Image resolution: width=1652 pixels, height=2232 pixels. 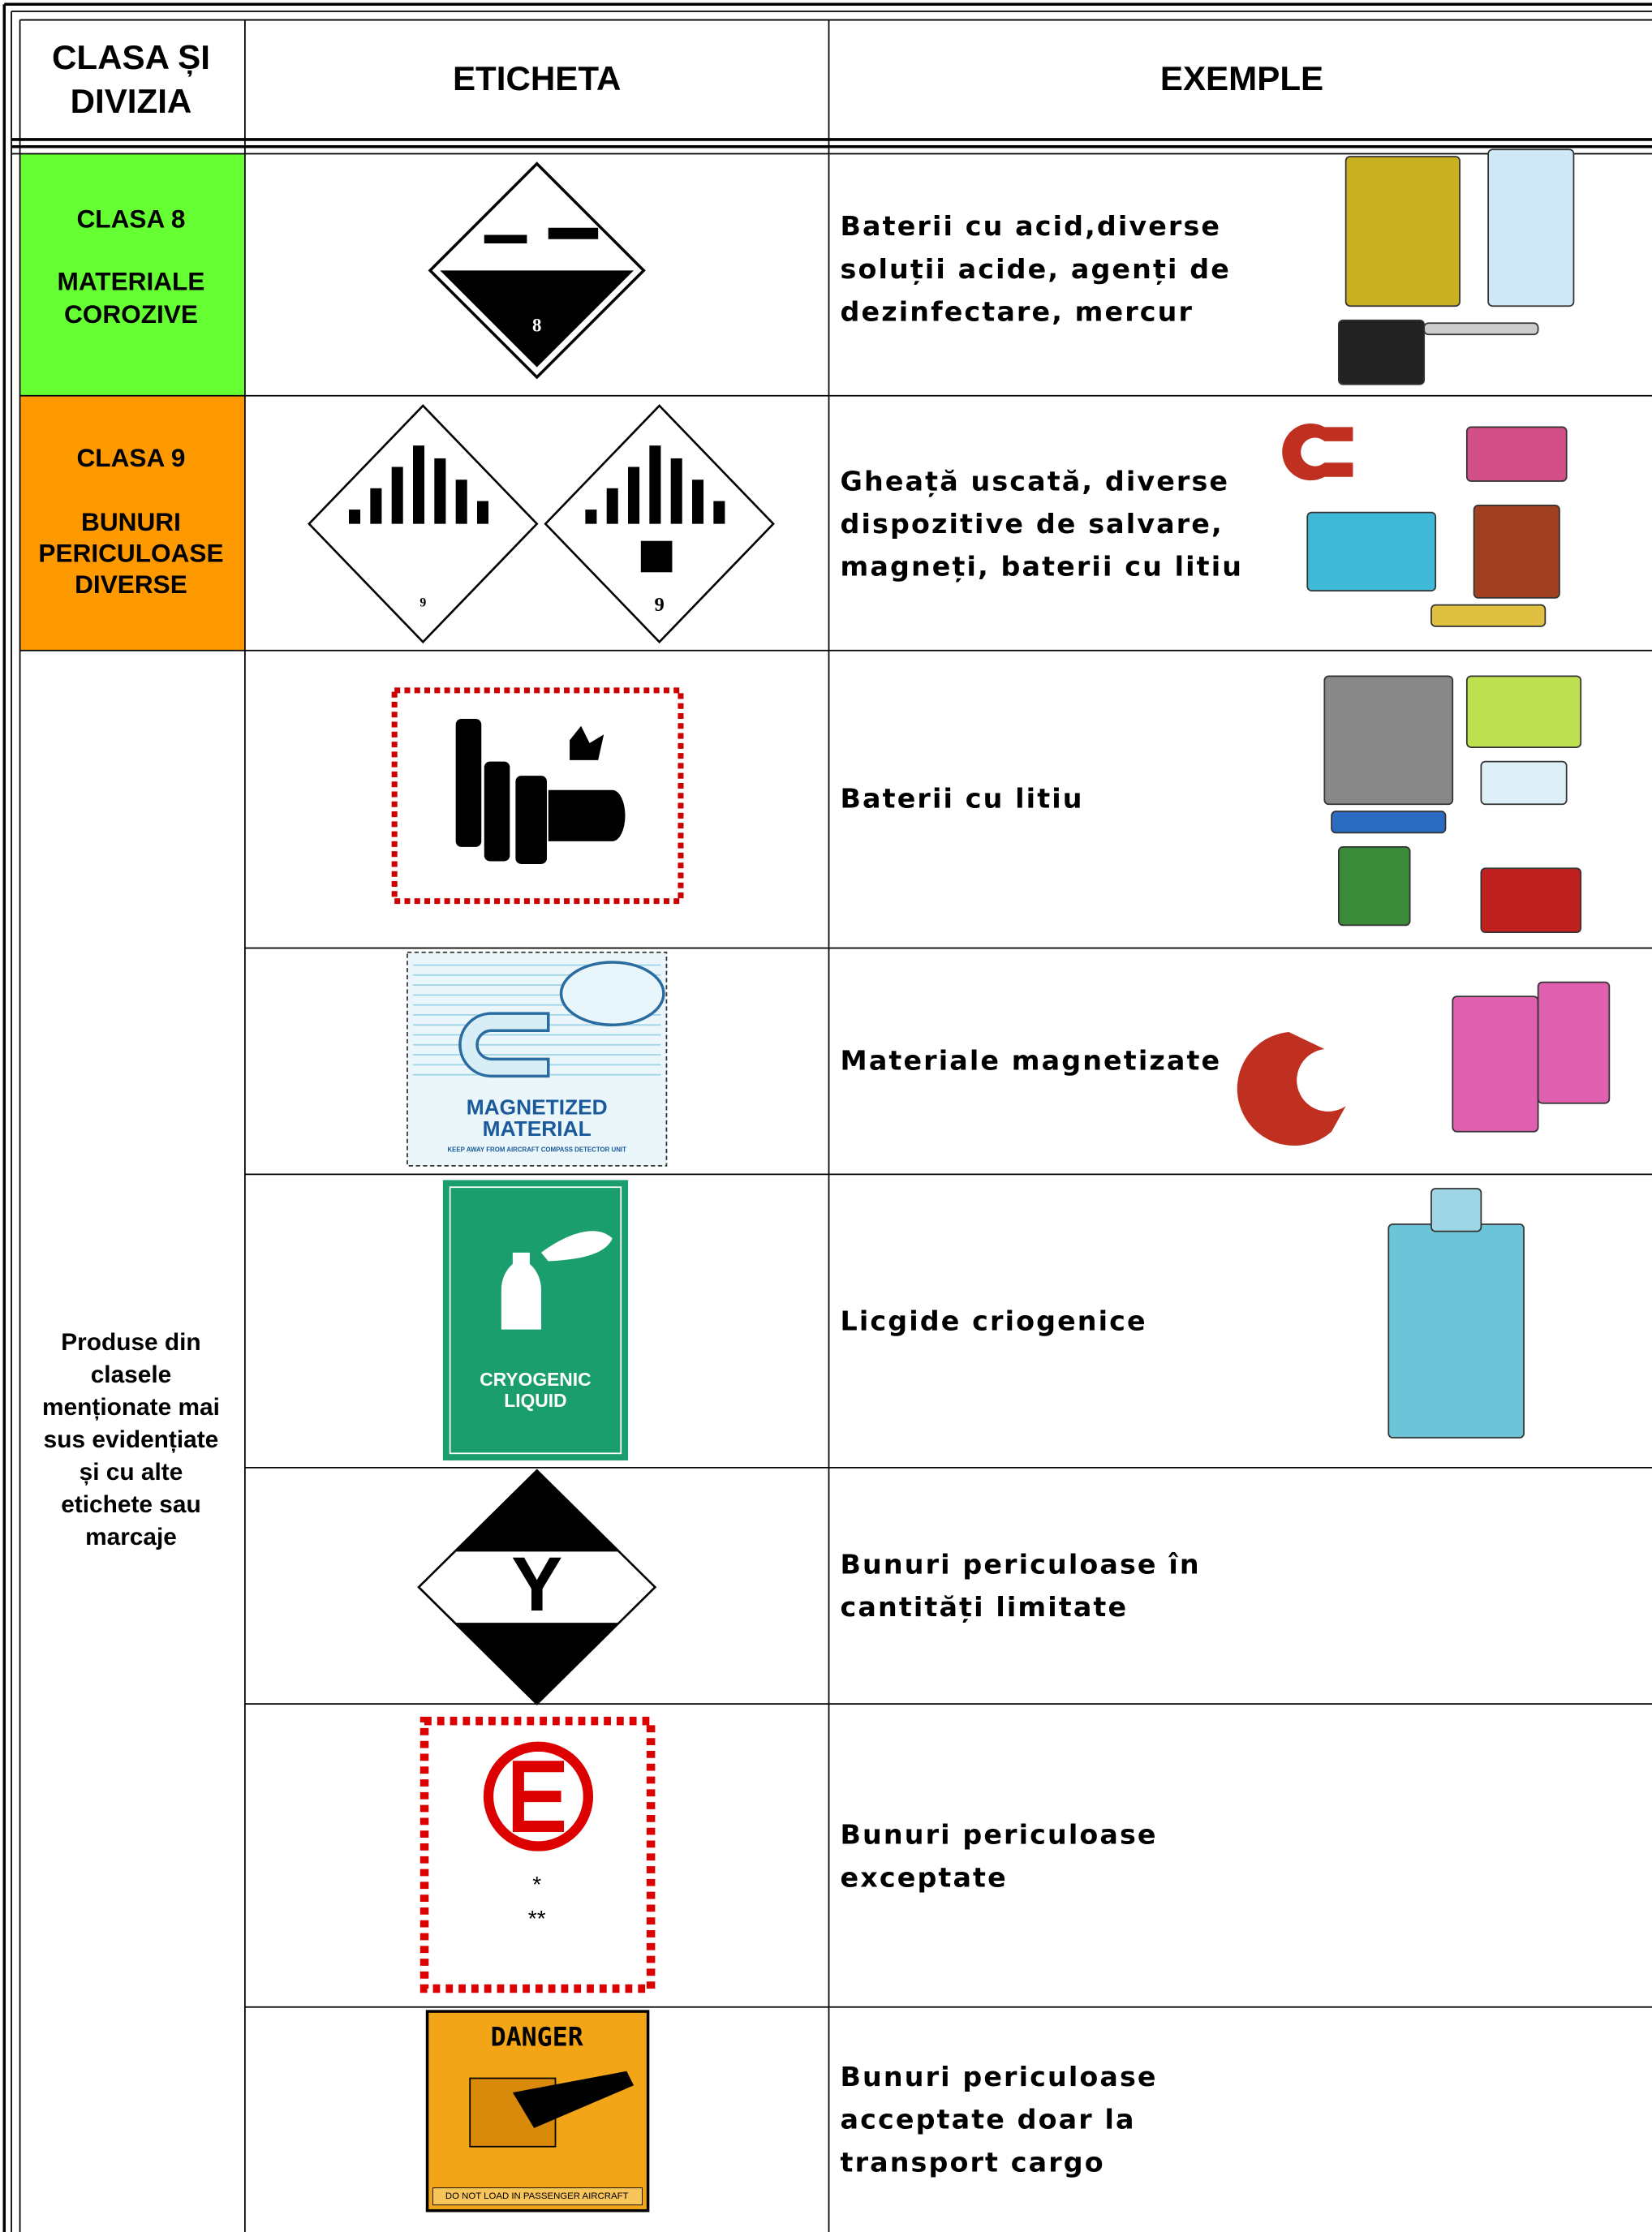 What do you see at coordinates (535, 1400) in the screenshot?
I see `label-text: LIQUID` at bounding box center [535, 1400].